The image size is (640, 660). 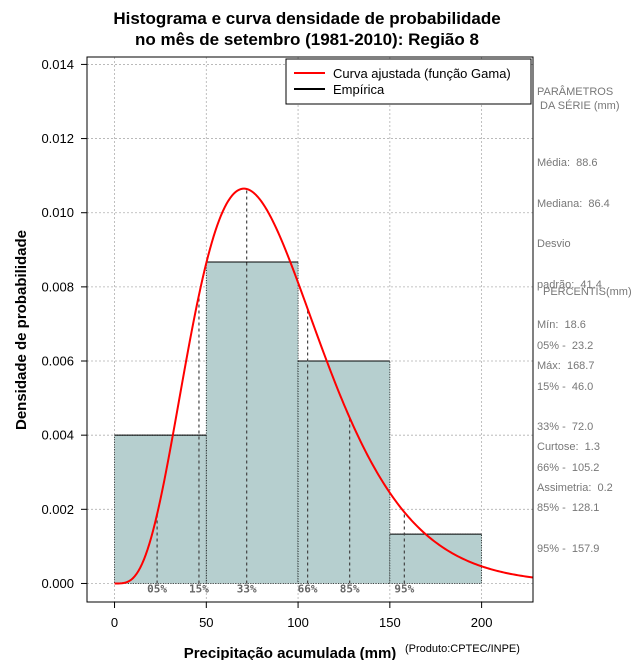 What do you see at coordinates (554, 244) in the screenshot?
I see `param-stddev-label: Desvio` at bounding box center [554, 244].